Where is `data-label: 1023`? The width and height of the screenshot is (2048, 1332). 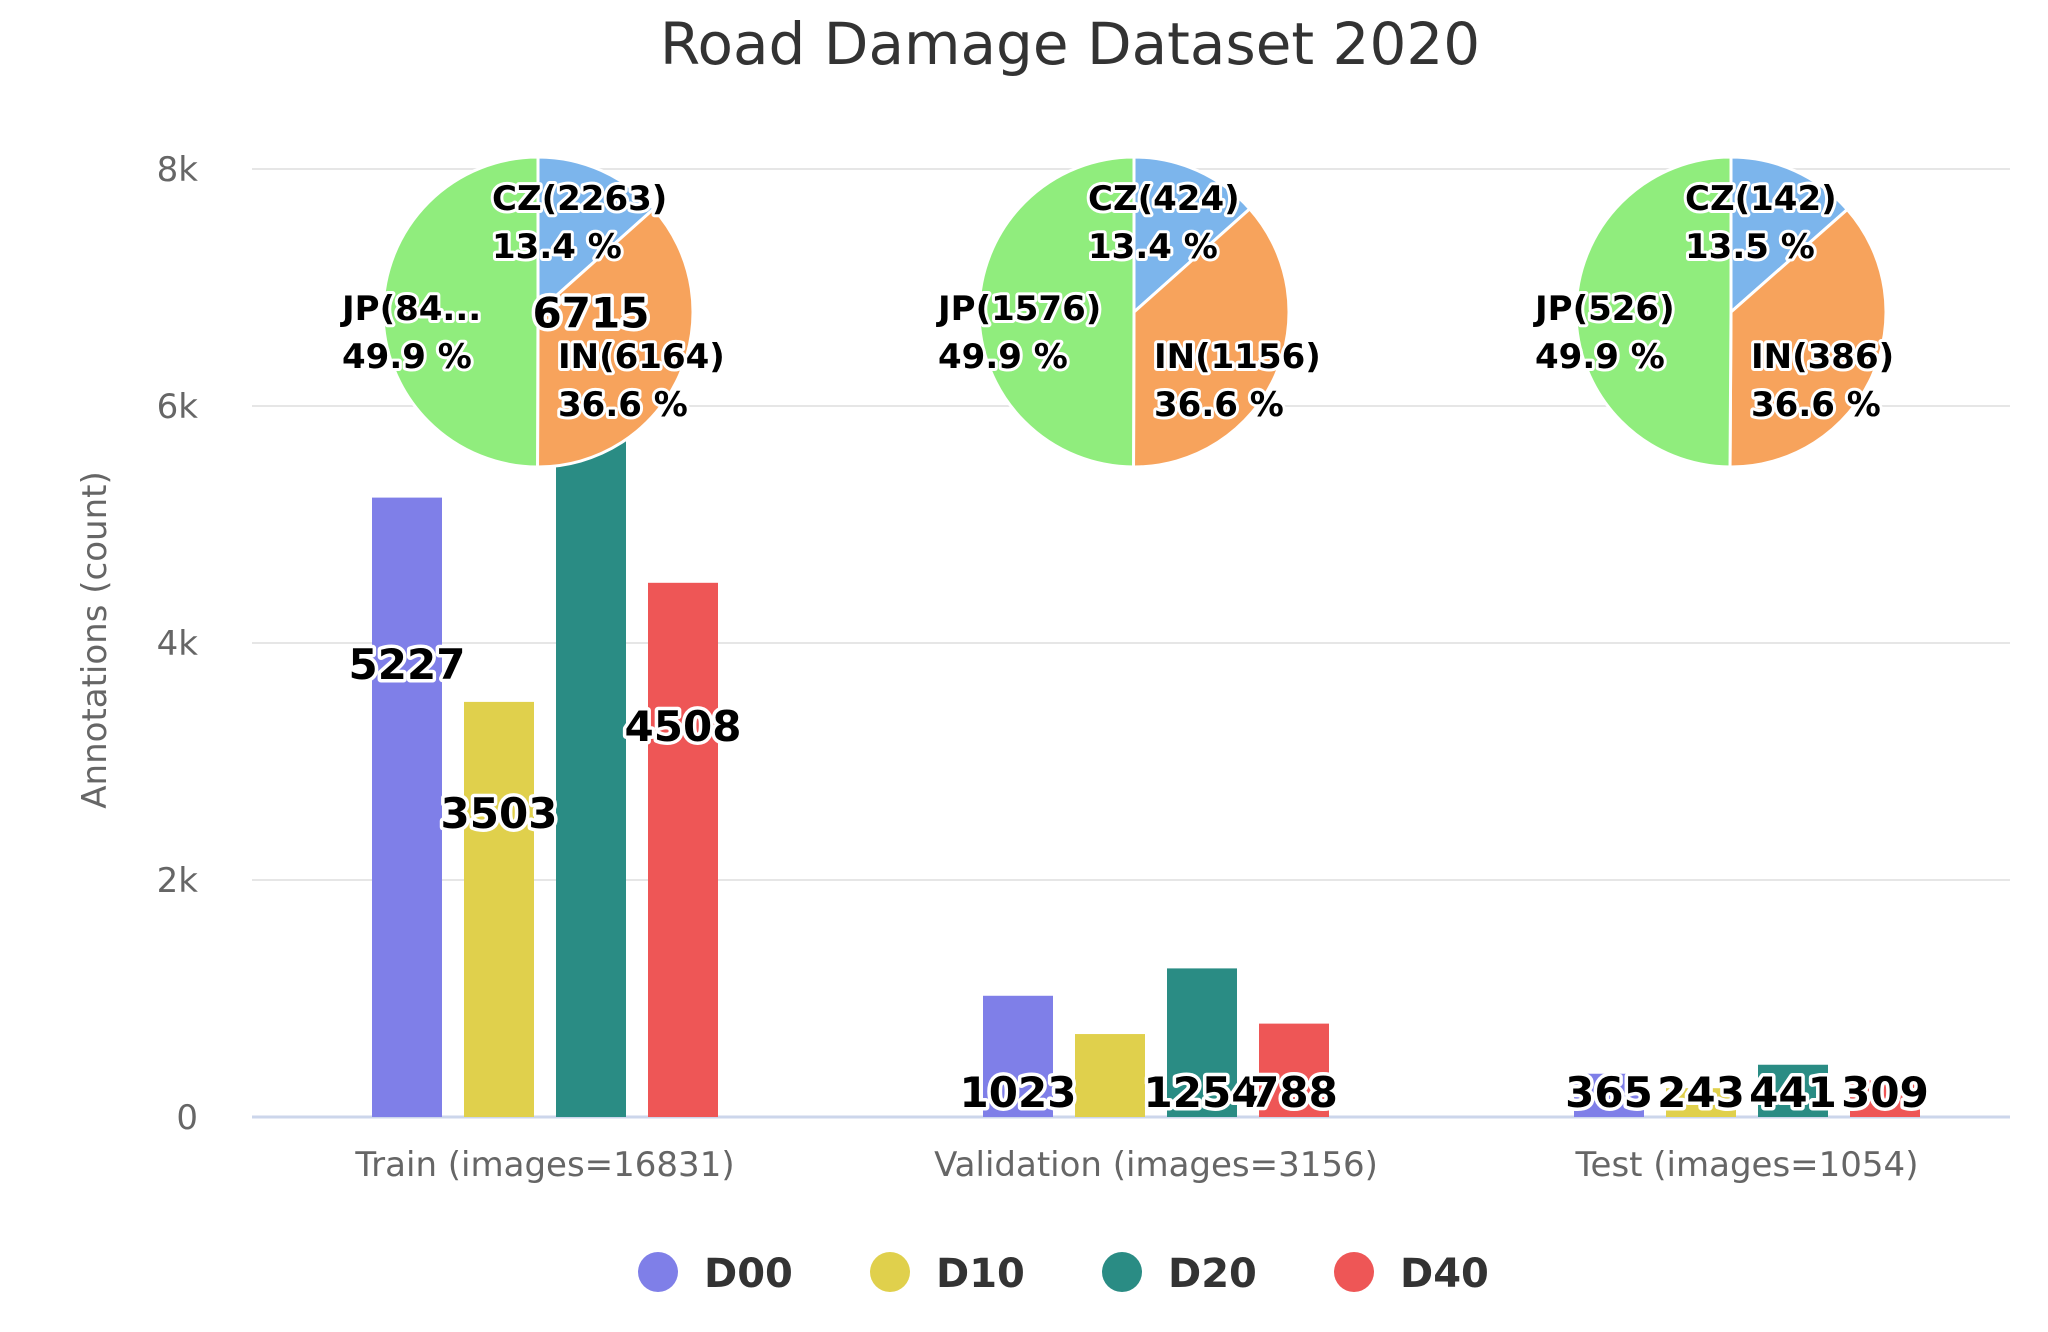 data-label: 1023 is located at coordinates (1018, 1092).